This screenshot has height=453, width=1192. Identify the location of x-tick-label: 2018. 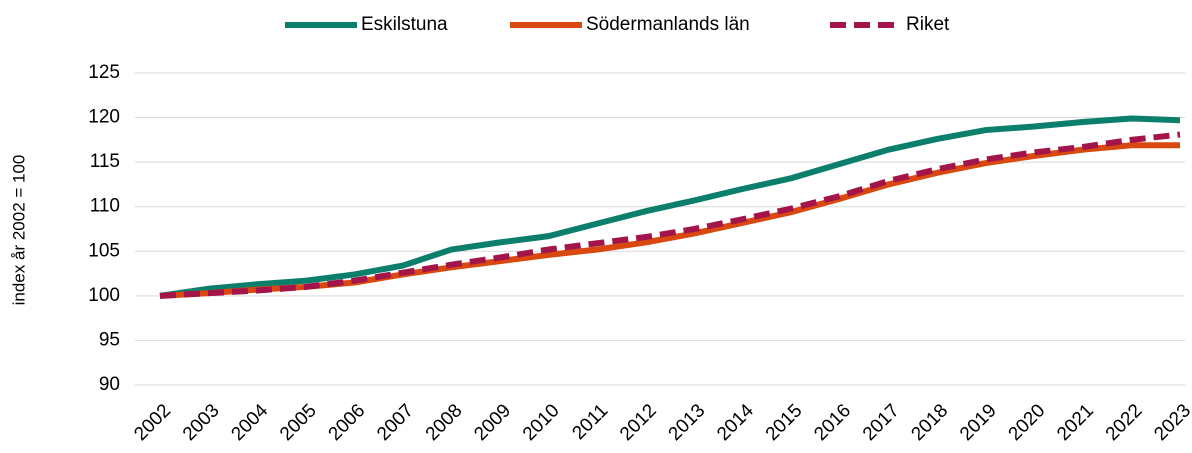
(929, 422).